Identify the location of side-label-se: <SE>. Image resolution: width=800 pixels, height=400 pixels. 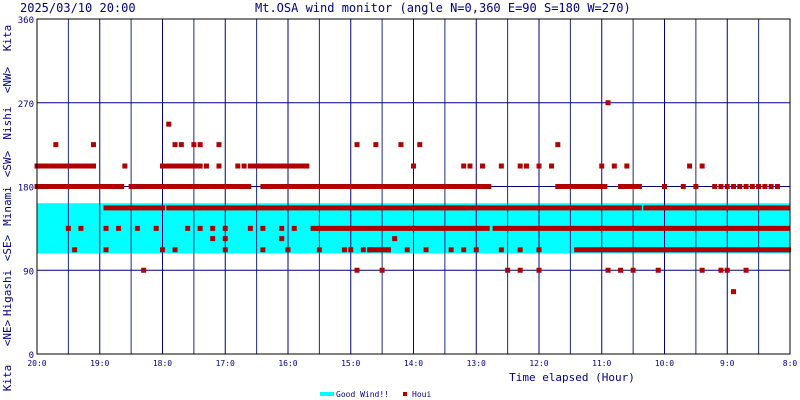
(7, 247).